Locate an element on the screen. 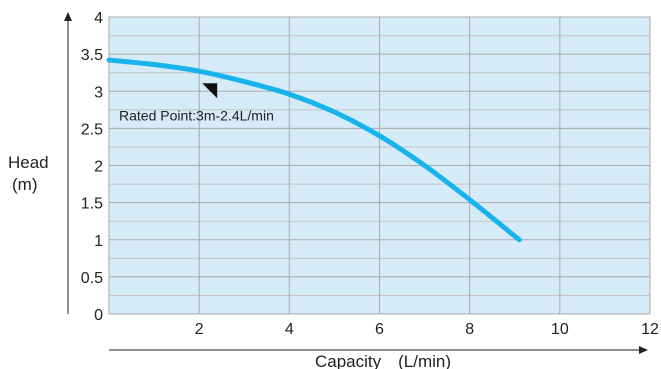  y-tick-label: 1.5 is located at coordinates (92, 204).